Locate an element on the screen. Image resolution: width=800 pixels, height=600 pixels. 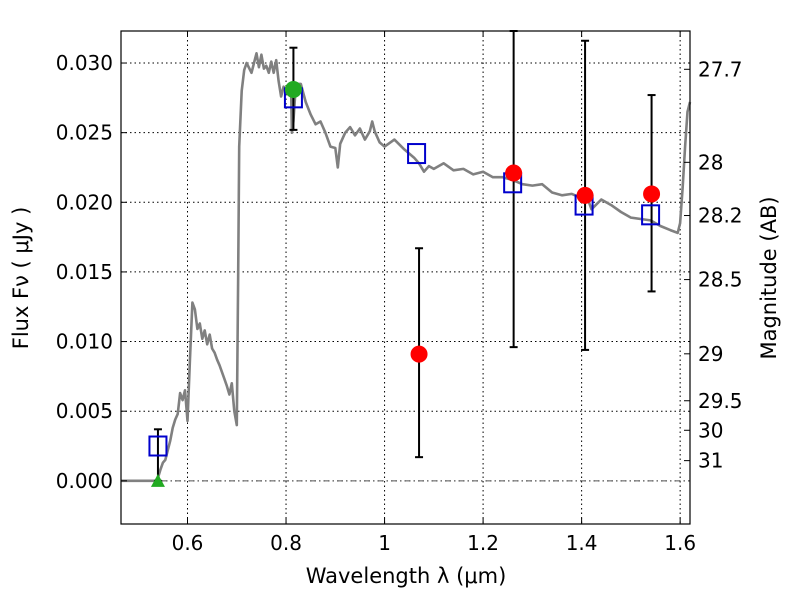
y2-tick-label: 28.5 is located at coordinates (720, 280).